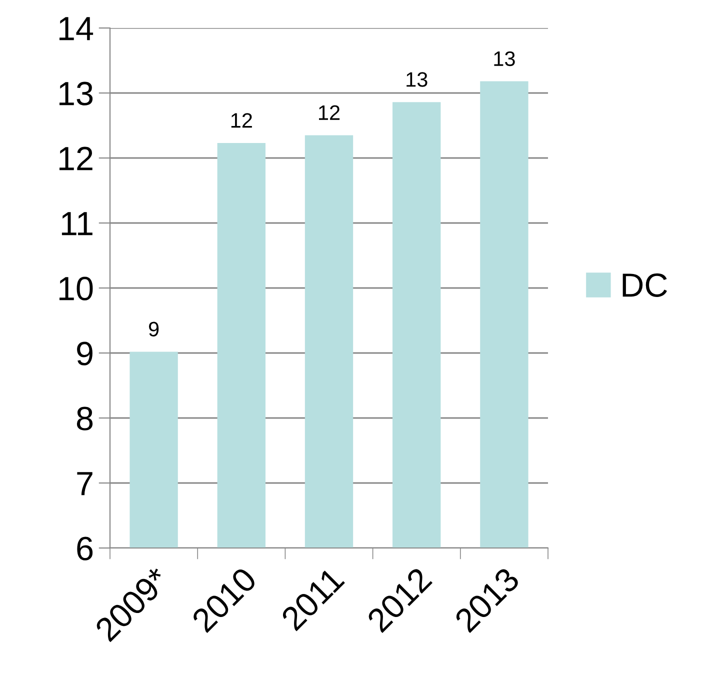  I want to click on y-tick-label: 14, so click(76, 28).